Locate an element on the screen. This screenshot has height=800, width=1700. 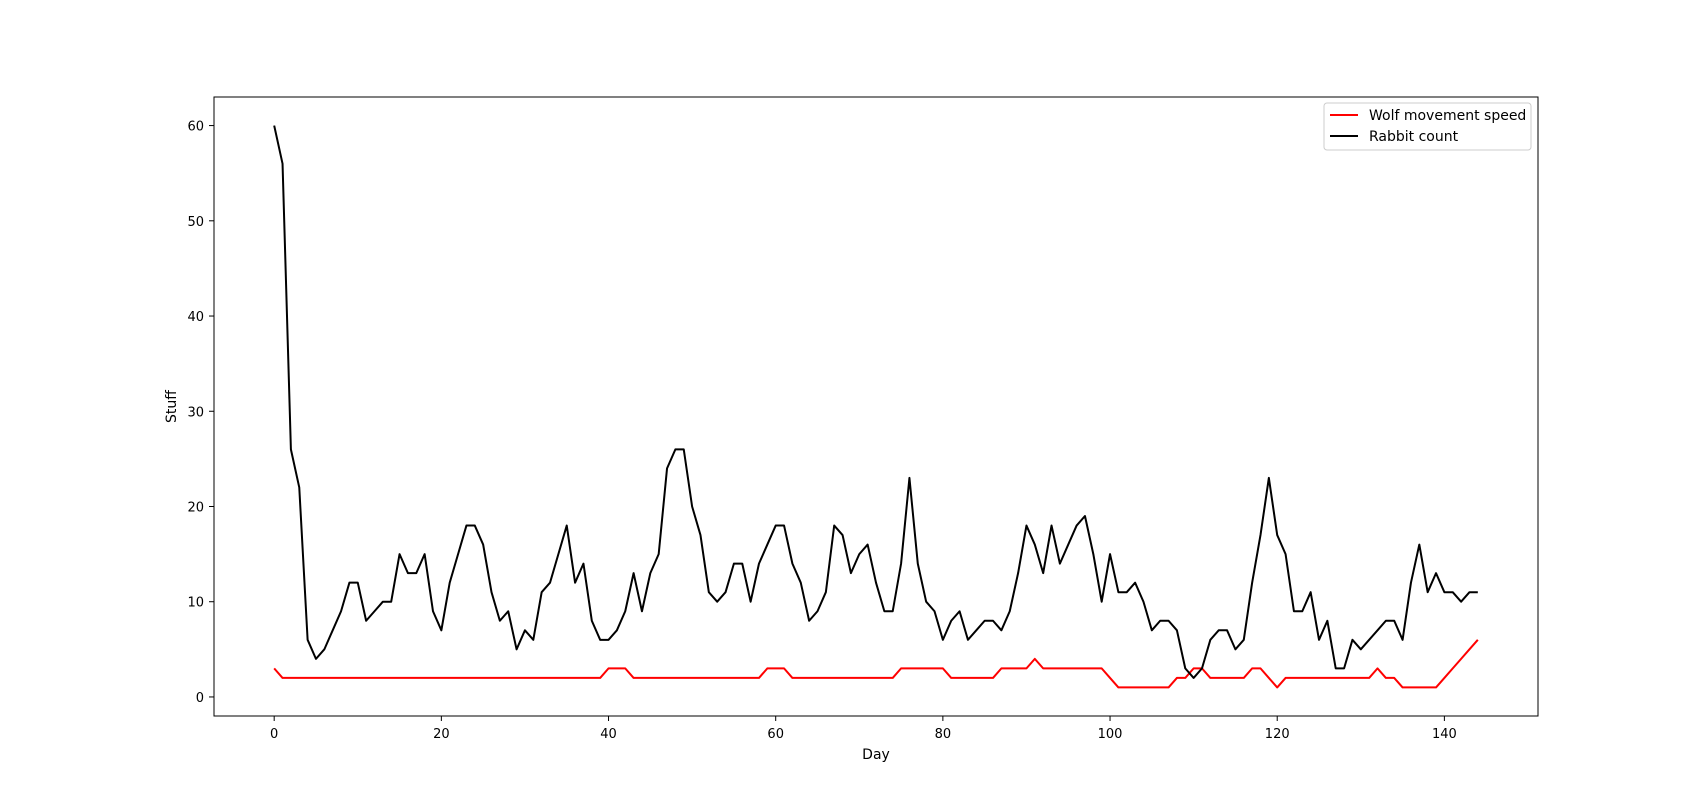
x-axis: 0 20 40 60 80 100 120 140 is located at coordinates (863, 729).